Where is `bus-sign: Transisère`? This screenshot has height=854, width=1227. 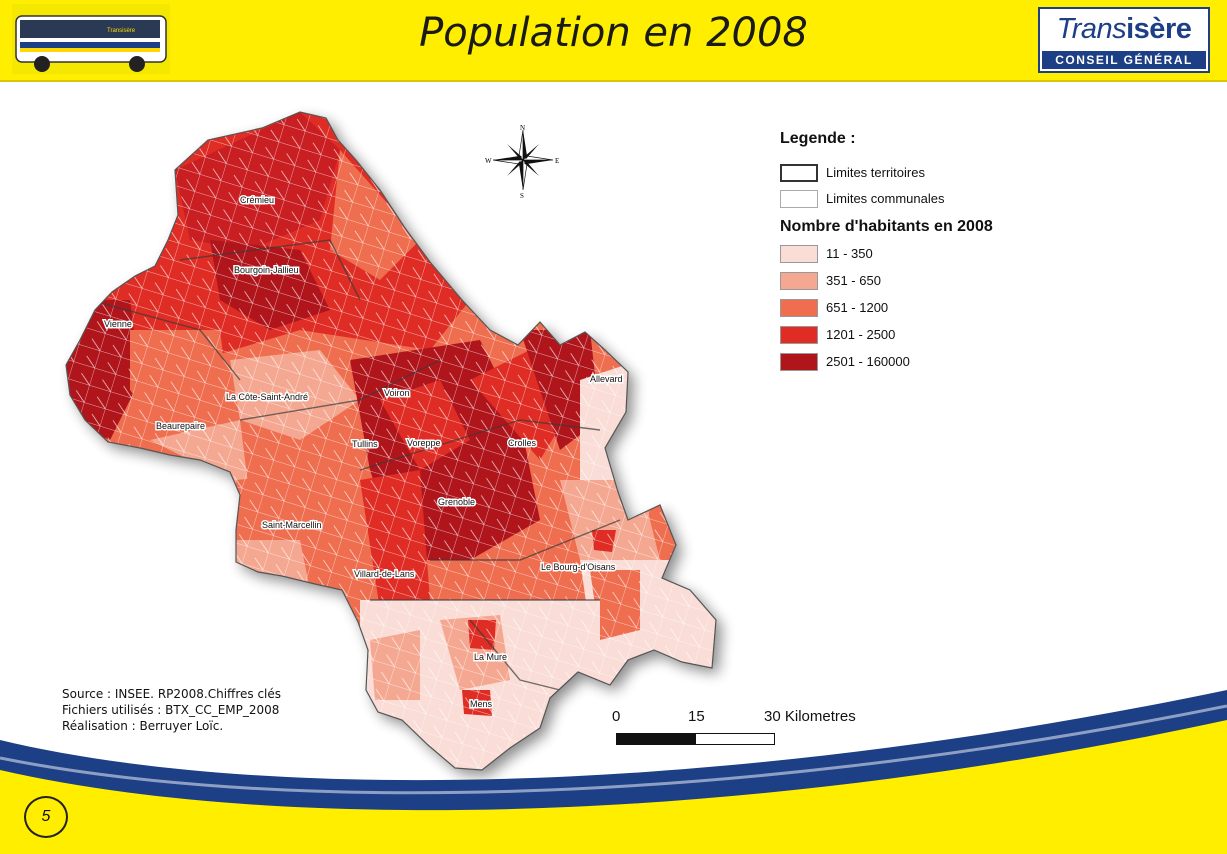
bus-sign: Transisère is located at coordinates (121, 31).